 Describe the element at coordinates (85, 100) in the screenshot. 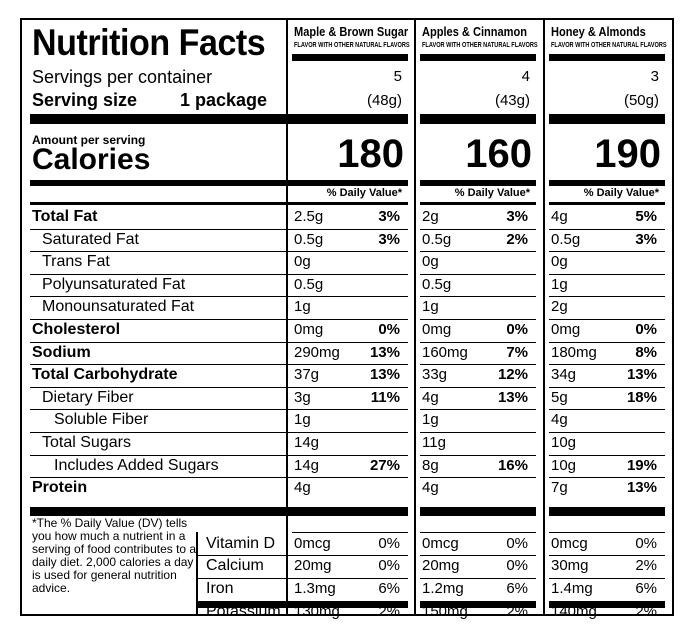

I see `serving-size-label: Serving size` at that location.